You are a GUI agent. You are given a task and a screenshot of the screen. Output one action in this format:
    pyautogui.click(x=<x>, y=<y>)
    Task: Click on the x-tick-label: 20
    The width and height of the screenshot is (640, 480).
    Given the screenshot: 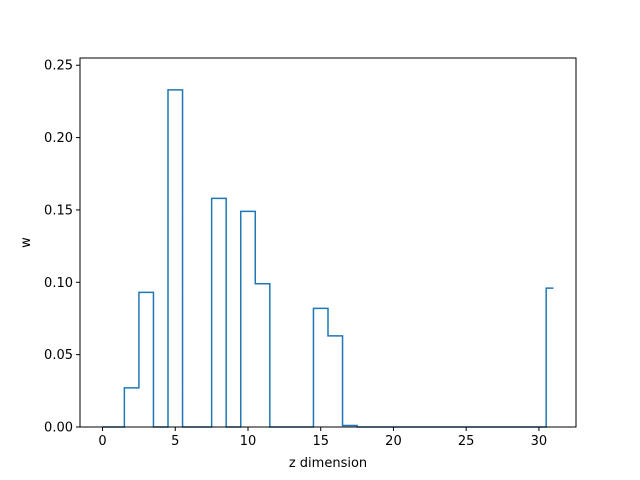 What is the action you would take?
    pyautogui.click(x=393, y=441)
    